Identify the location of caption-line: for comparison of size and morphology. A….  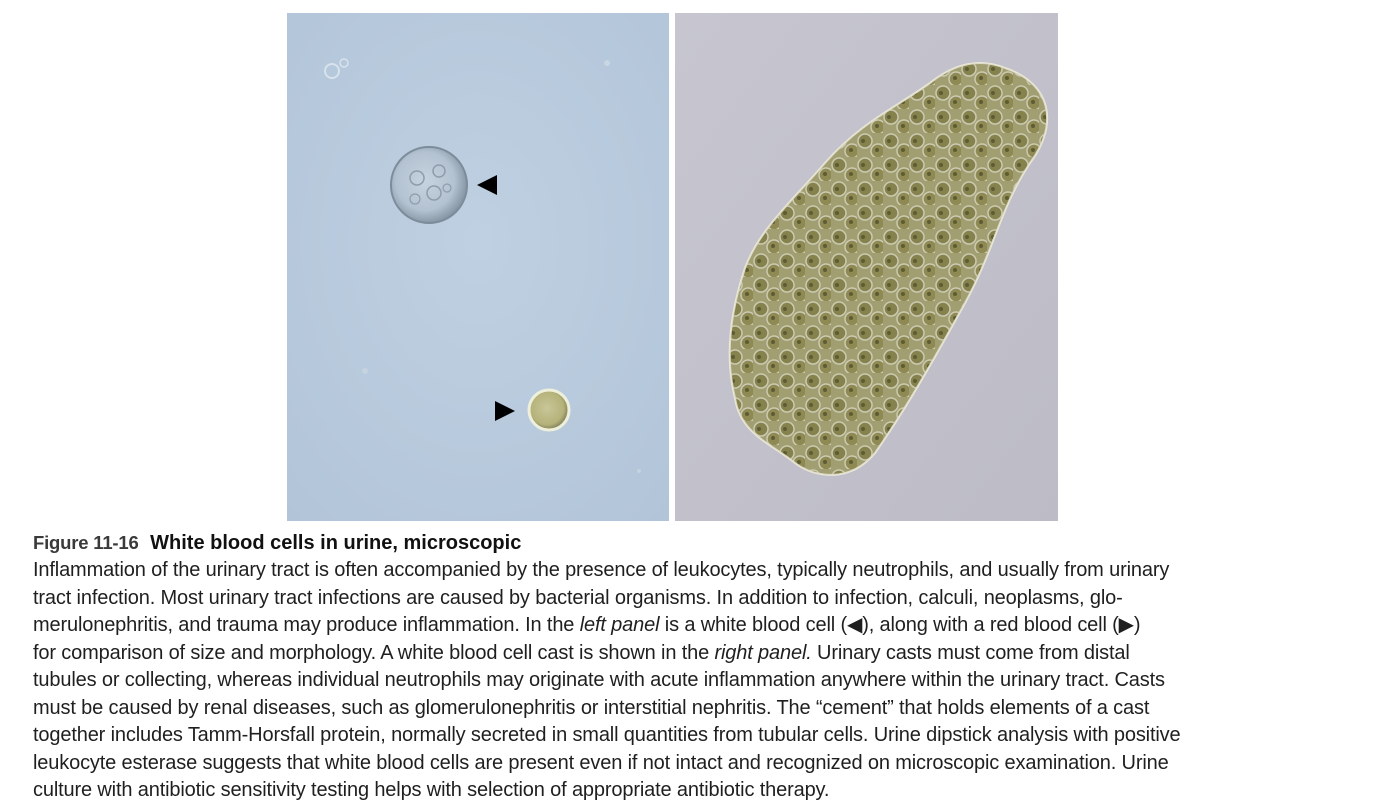
(581, 652).